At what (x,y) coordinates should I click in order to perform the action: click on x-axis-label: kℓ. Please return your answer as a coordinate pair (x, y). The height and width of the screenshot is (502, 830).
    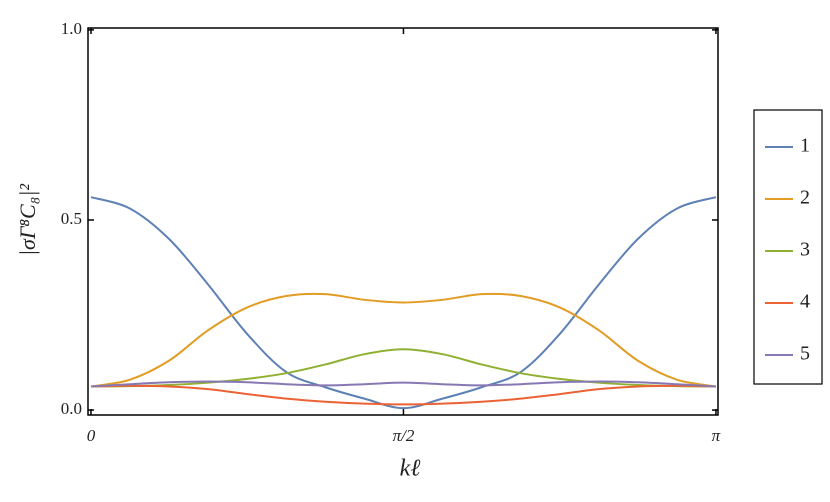
    Looking at the image, I should click on (410, 469).